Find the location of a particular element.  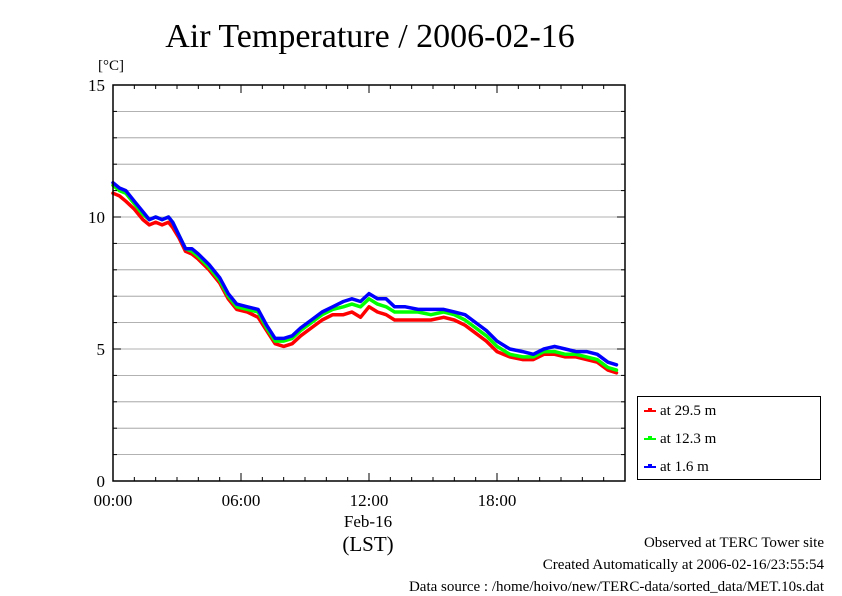

y-tick-label: 15 is located at coordinates (96, 85).